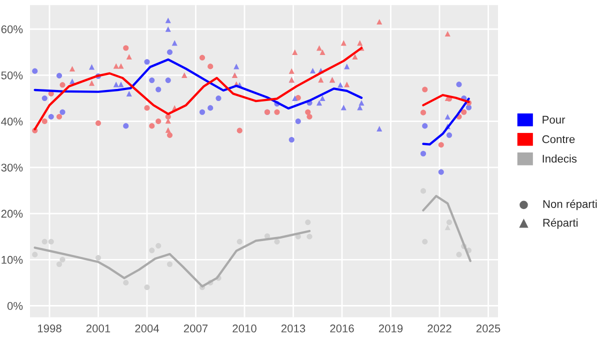 This screenshot has height=343, width=600. Describe the element at coordinates (559, 158) in the screenshot. I see `legend-label: Indecis` at that location.